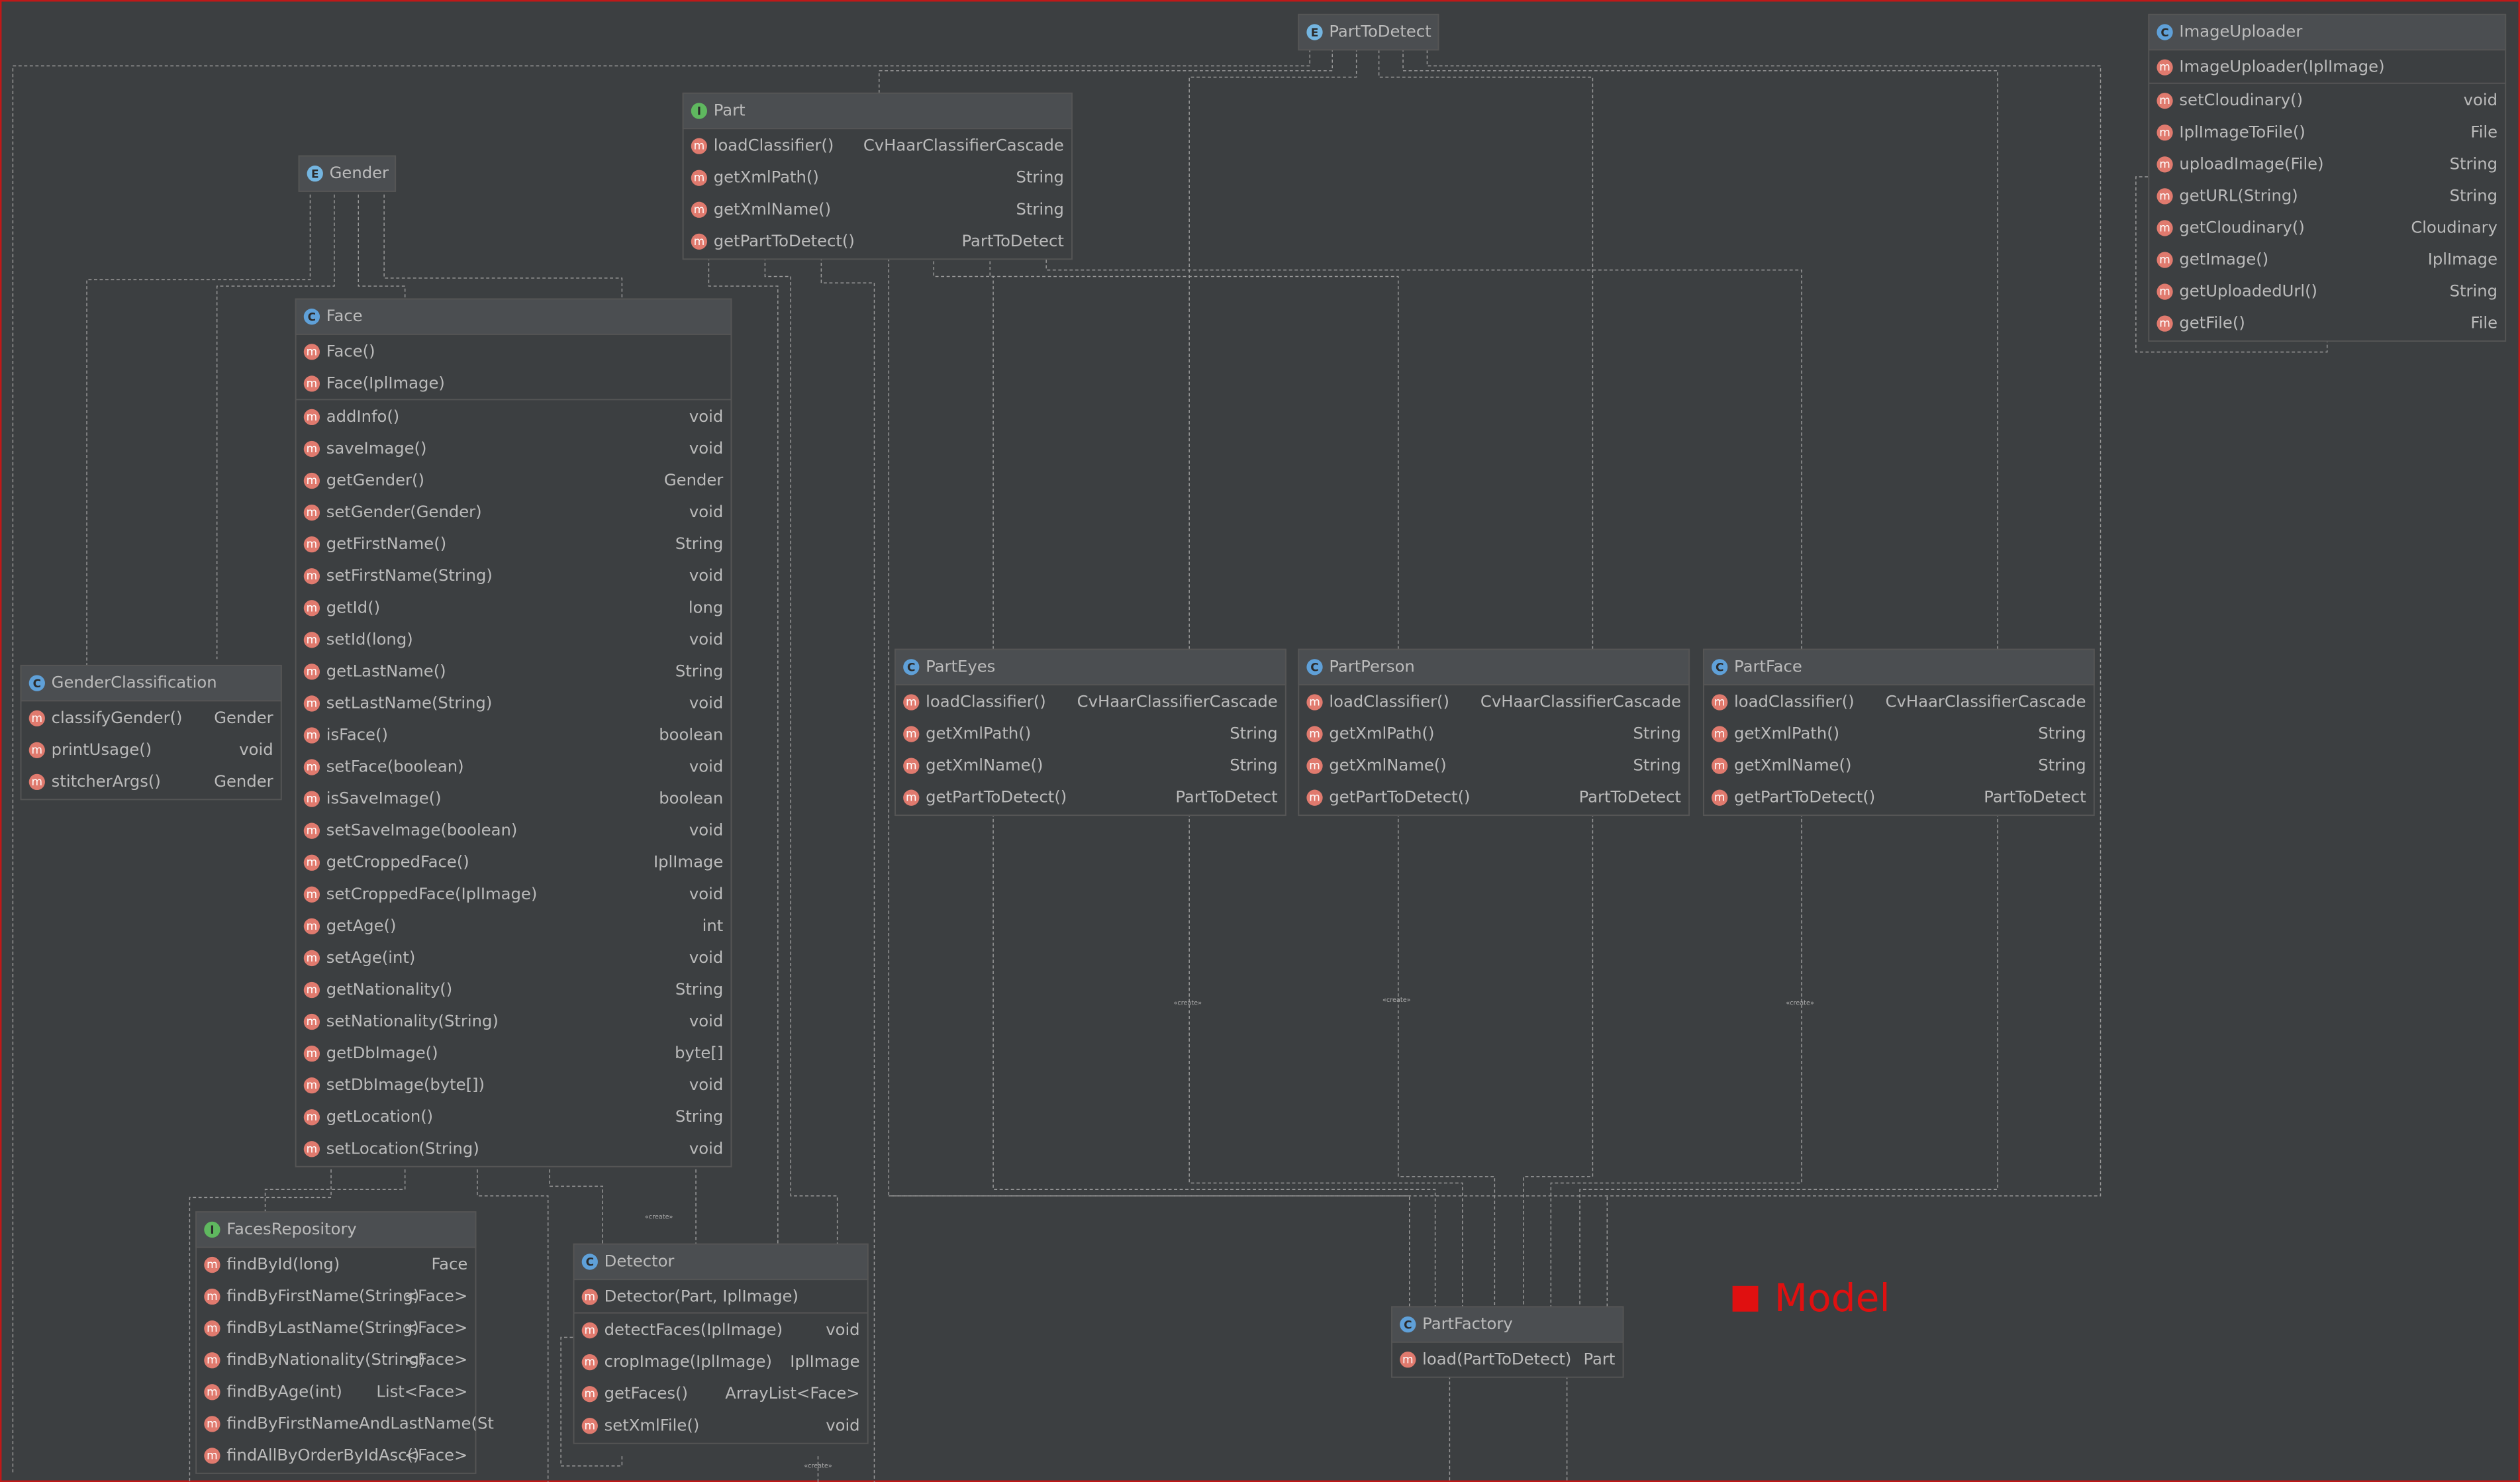  I want to click on member-name: setGender(Gender), so click(404, 511).